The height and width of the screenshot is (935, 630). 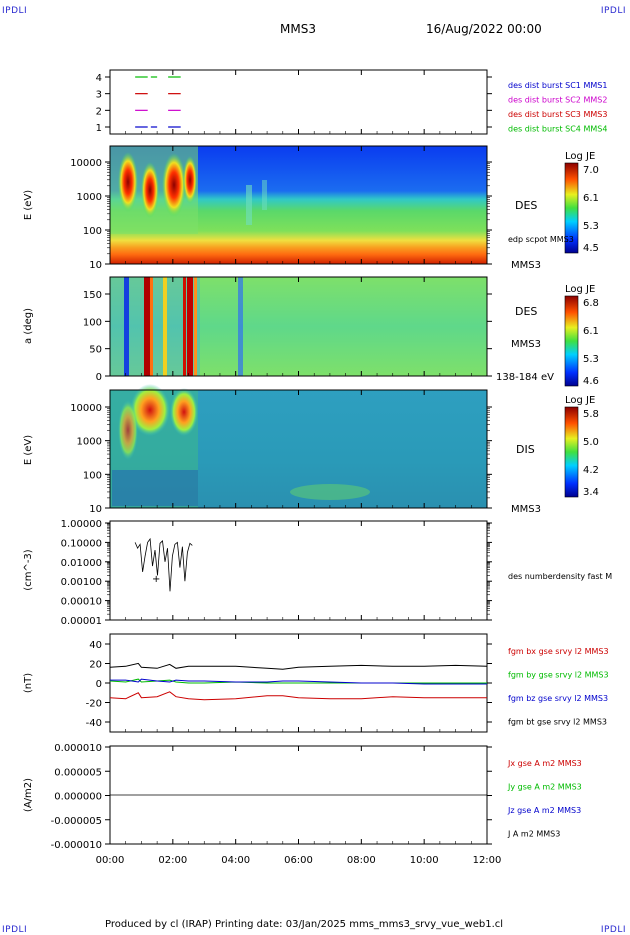 I want to click on current-ylabel: (A/m2), so click(x=28, y=795).